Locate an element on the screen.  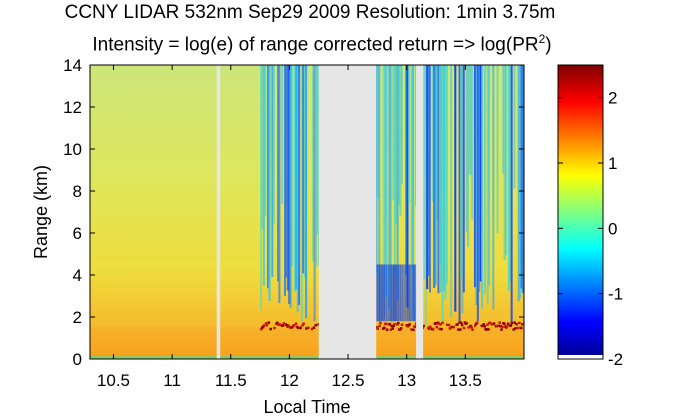
x-tick-label: 12.5 is located at coordinates (348, 380).